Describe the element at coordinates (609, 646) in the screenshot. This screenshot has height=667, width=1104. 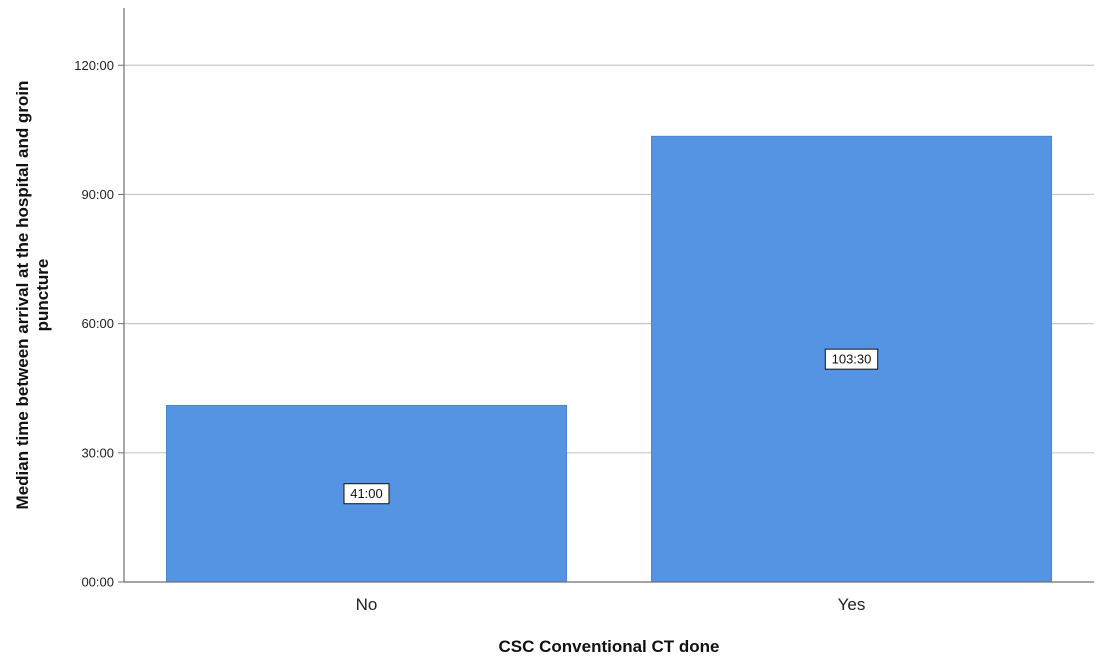
I see `x-axis-title: CSC Conventional CT done` at that location.